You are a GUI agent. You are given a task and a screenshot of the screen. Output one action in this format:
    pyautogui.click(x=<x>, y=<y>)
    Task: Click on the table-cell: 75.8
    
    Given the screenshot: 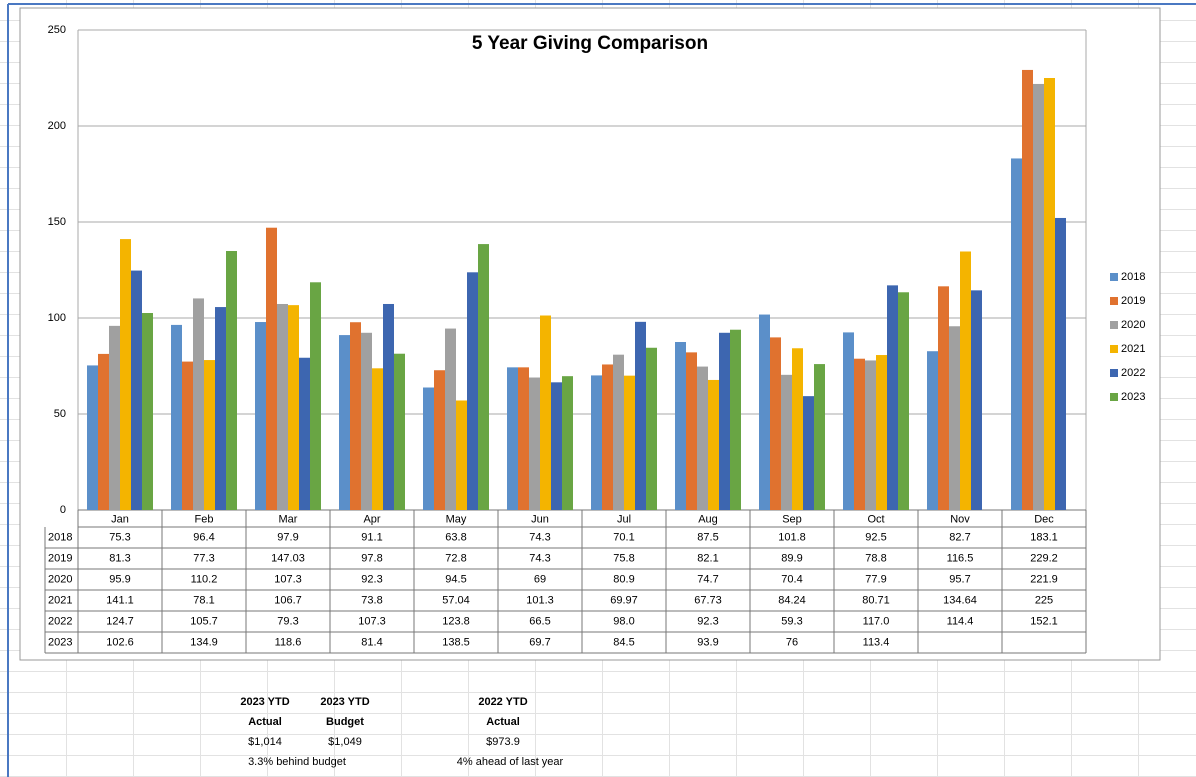 What is the action you would take?
    pyautogui.click(x=623, y=558)
    